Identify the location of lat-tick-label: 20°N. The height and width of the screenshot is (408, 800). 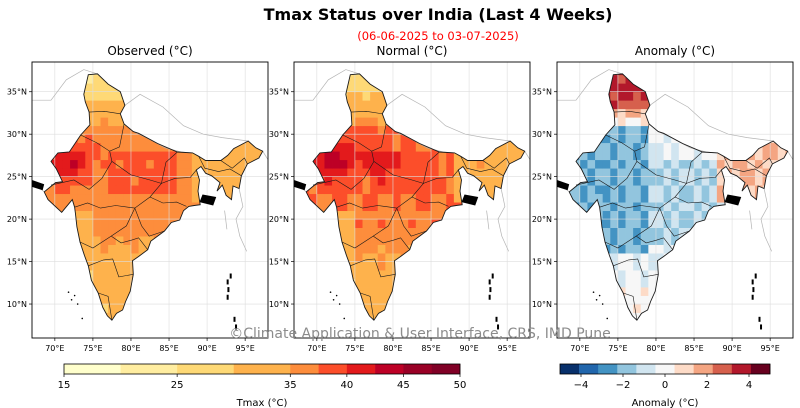
(279, 219).